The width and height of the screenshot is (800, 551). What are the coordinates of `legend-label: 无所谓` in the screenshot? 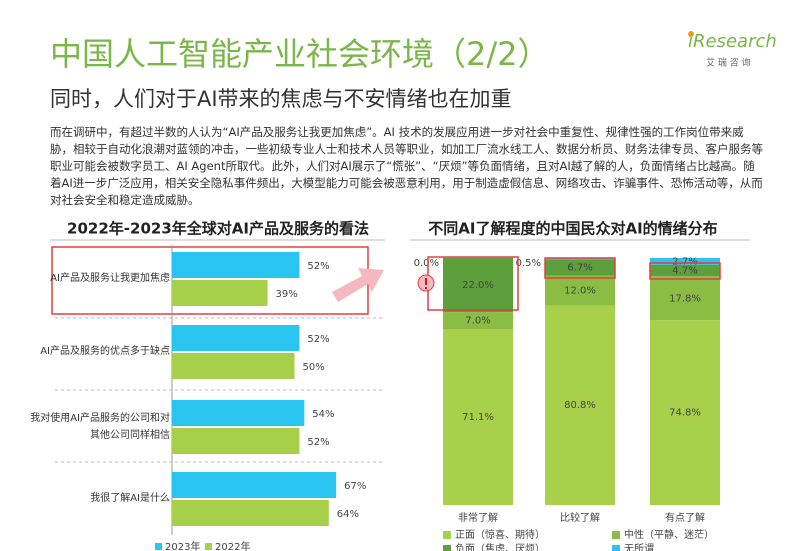 It's located at (639, 547).